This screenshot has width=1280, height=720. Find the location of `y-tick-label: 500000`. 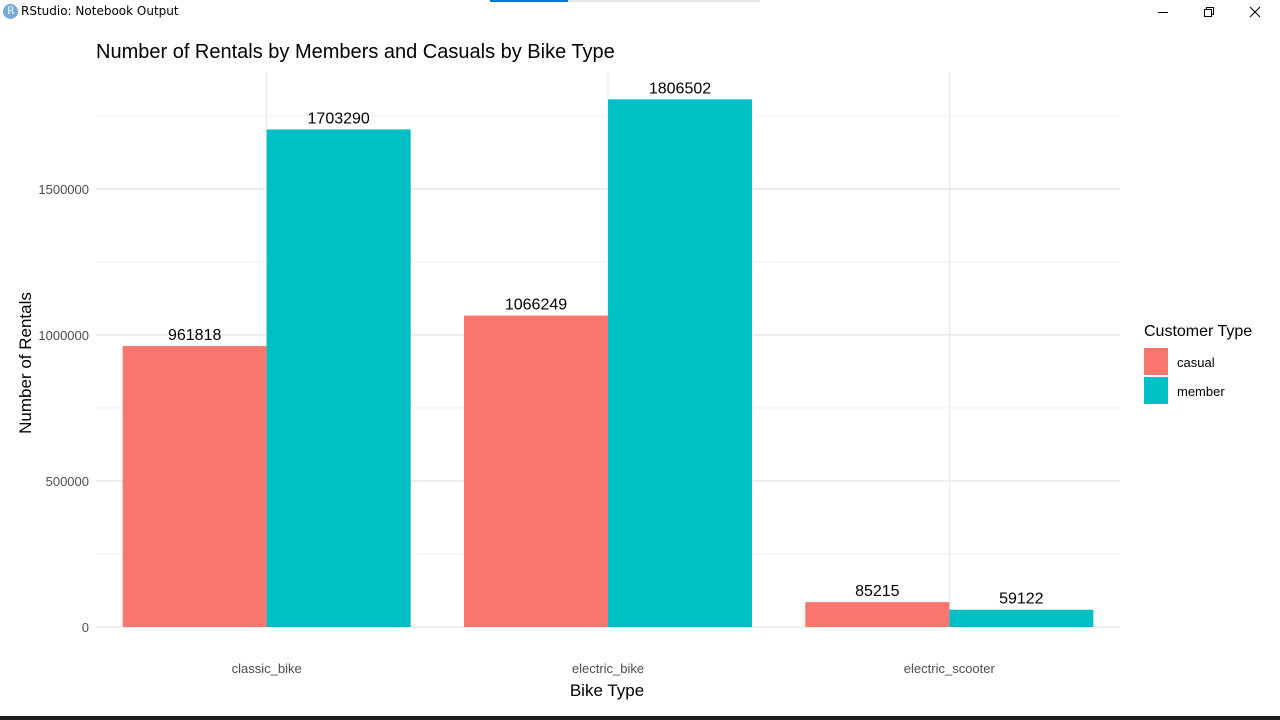

y-tick-label: 500000 is located at coordinates (67, 481).